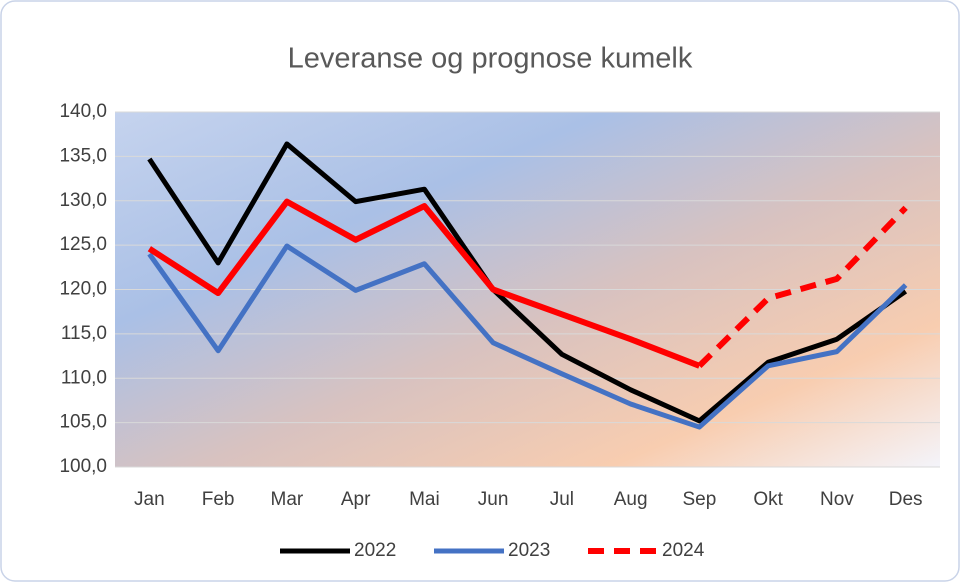  What do you see at coordinates (837, 499) in the screenshot?
I see `x-tick-label: Nov` at bounding box center [837, 499].